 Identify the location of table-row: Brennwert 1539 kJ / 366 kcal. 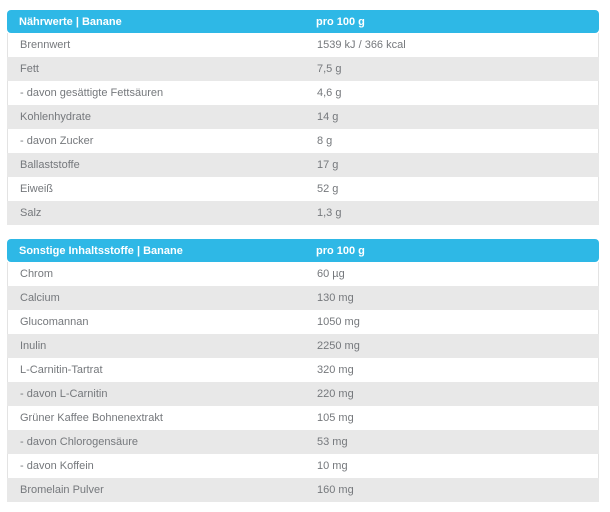
(303, 45).